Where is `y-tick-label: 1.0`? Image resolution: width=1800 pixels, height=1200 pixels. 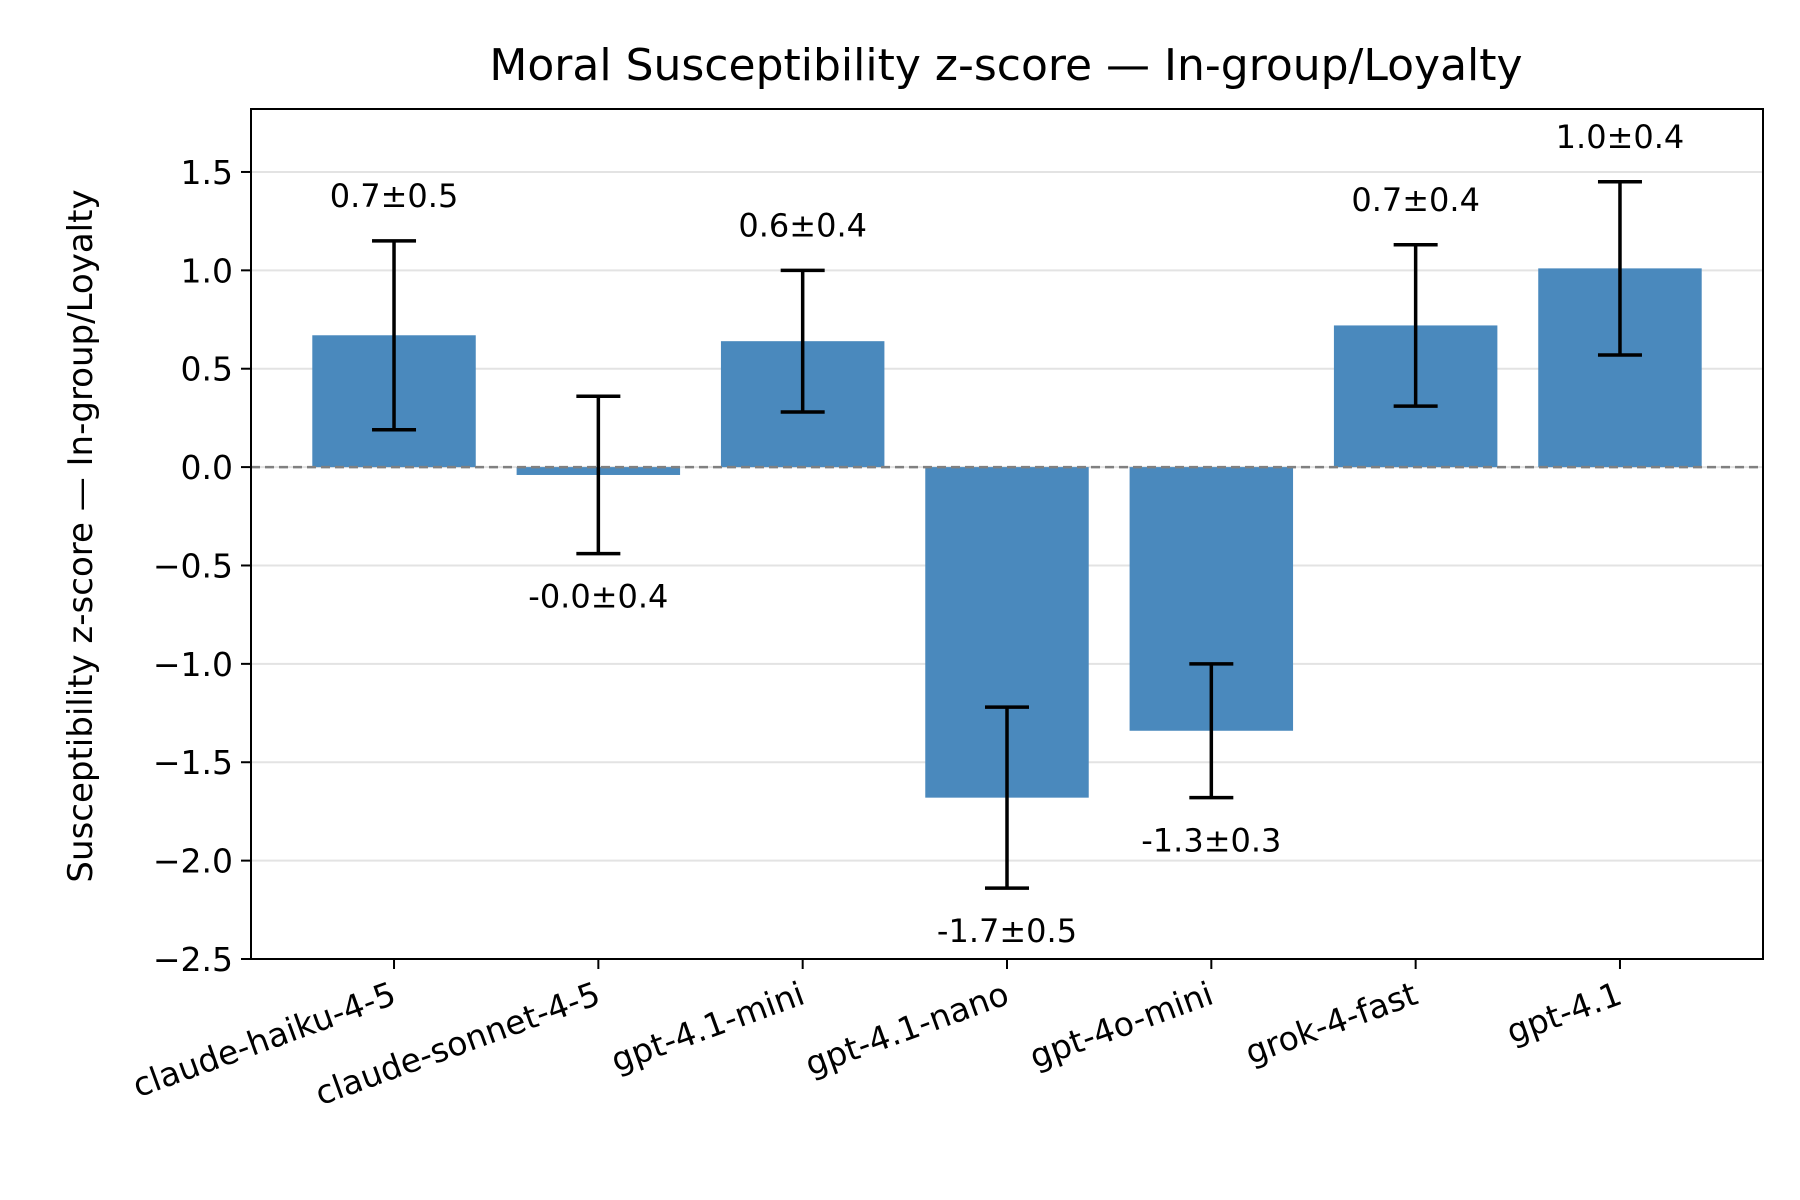
y-tick-label: 1.0 is located at coordinates (207, 270).